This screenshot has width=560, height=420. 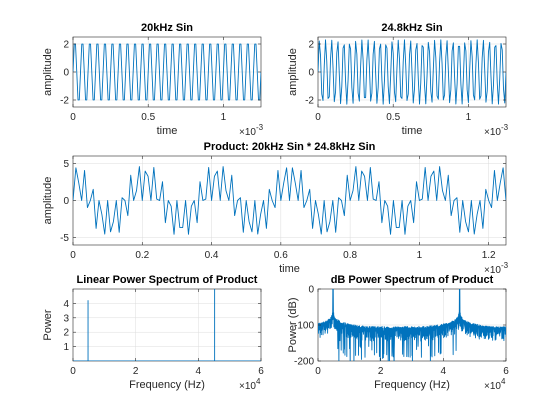 I want to click on x-tick-label: 0.4, so click(x=212, y=255).